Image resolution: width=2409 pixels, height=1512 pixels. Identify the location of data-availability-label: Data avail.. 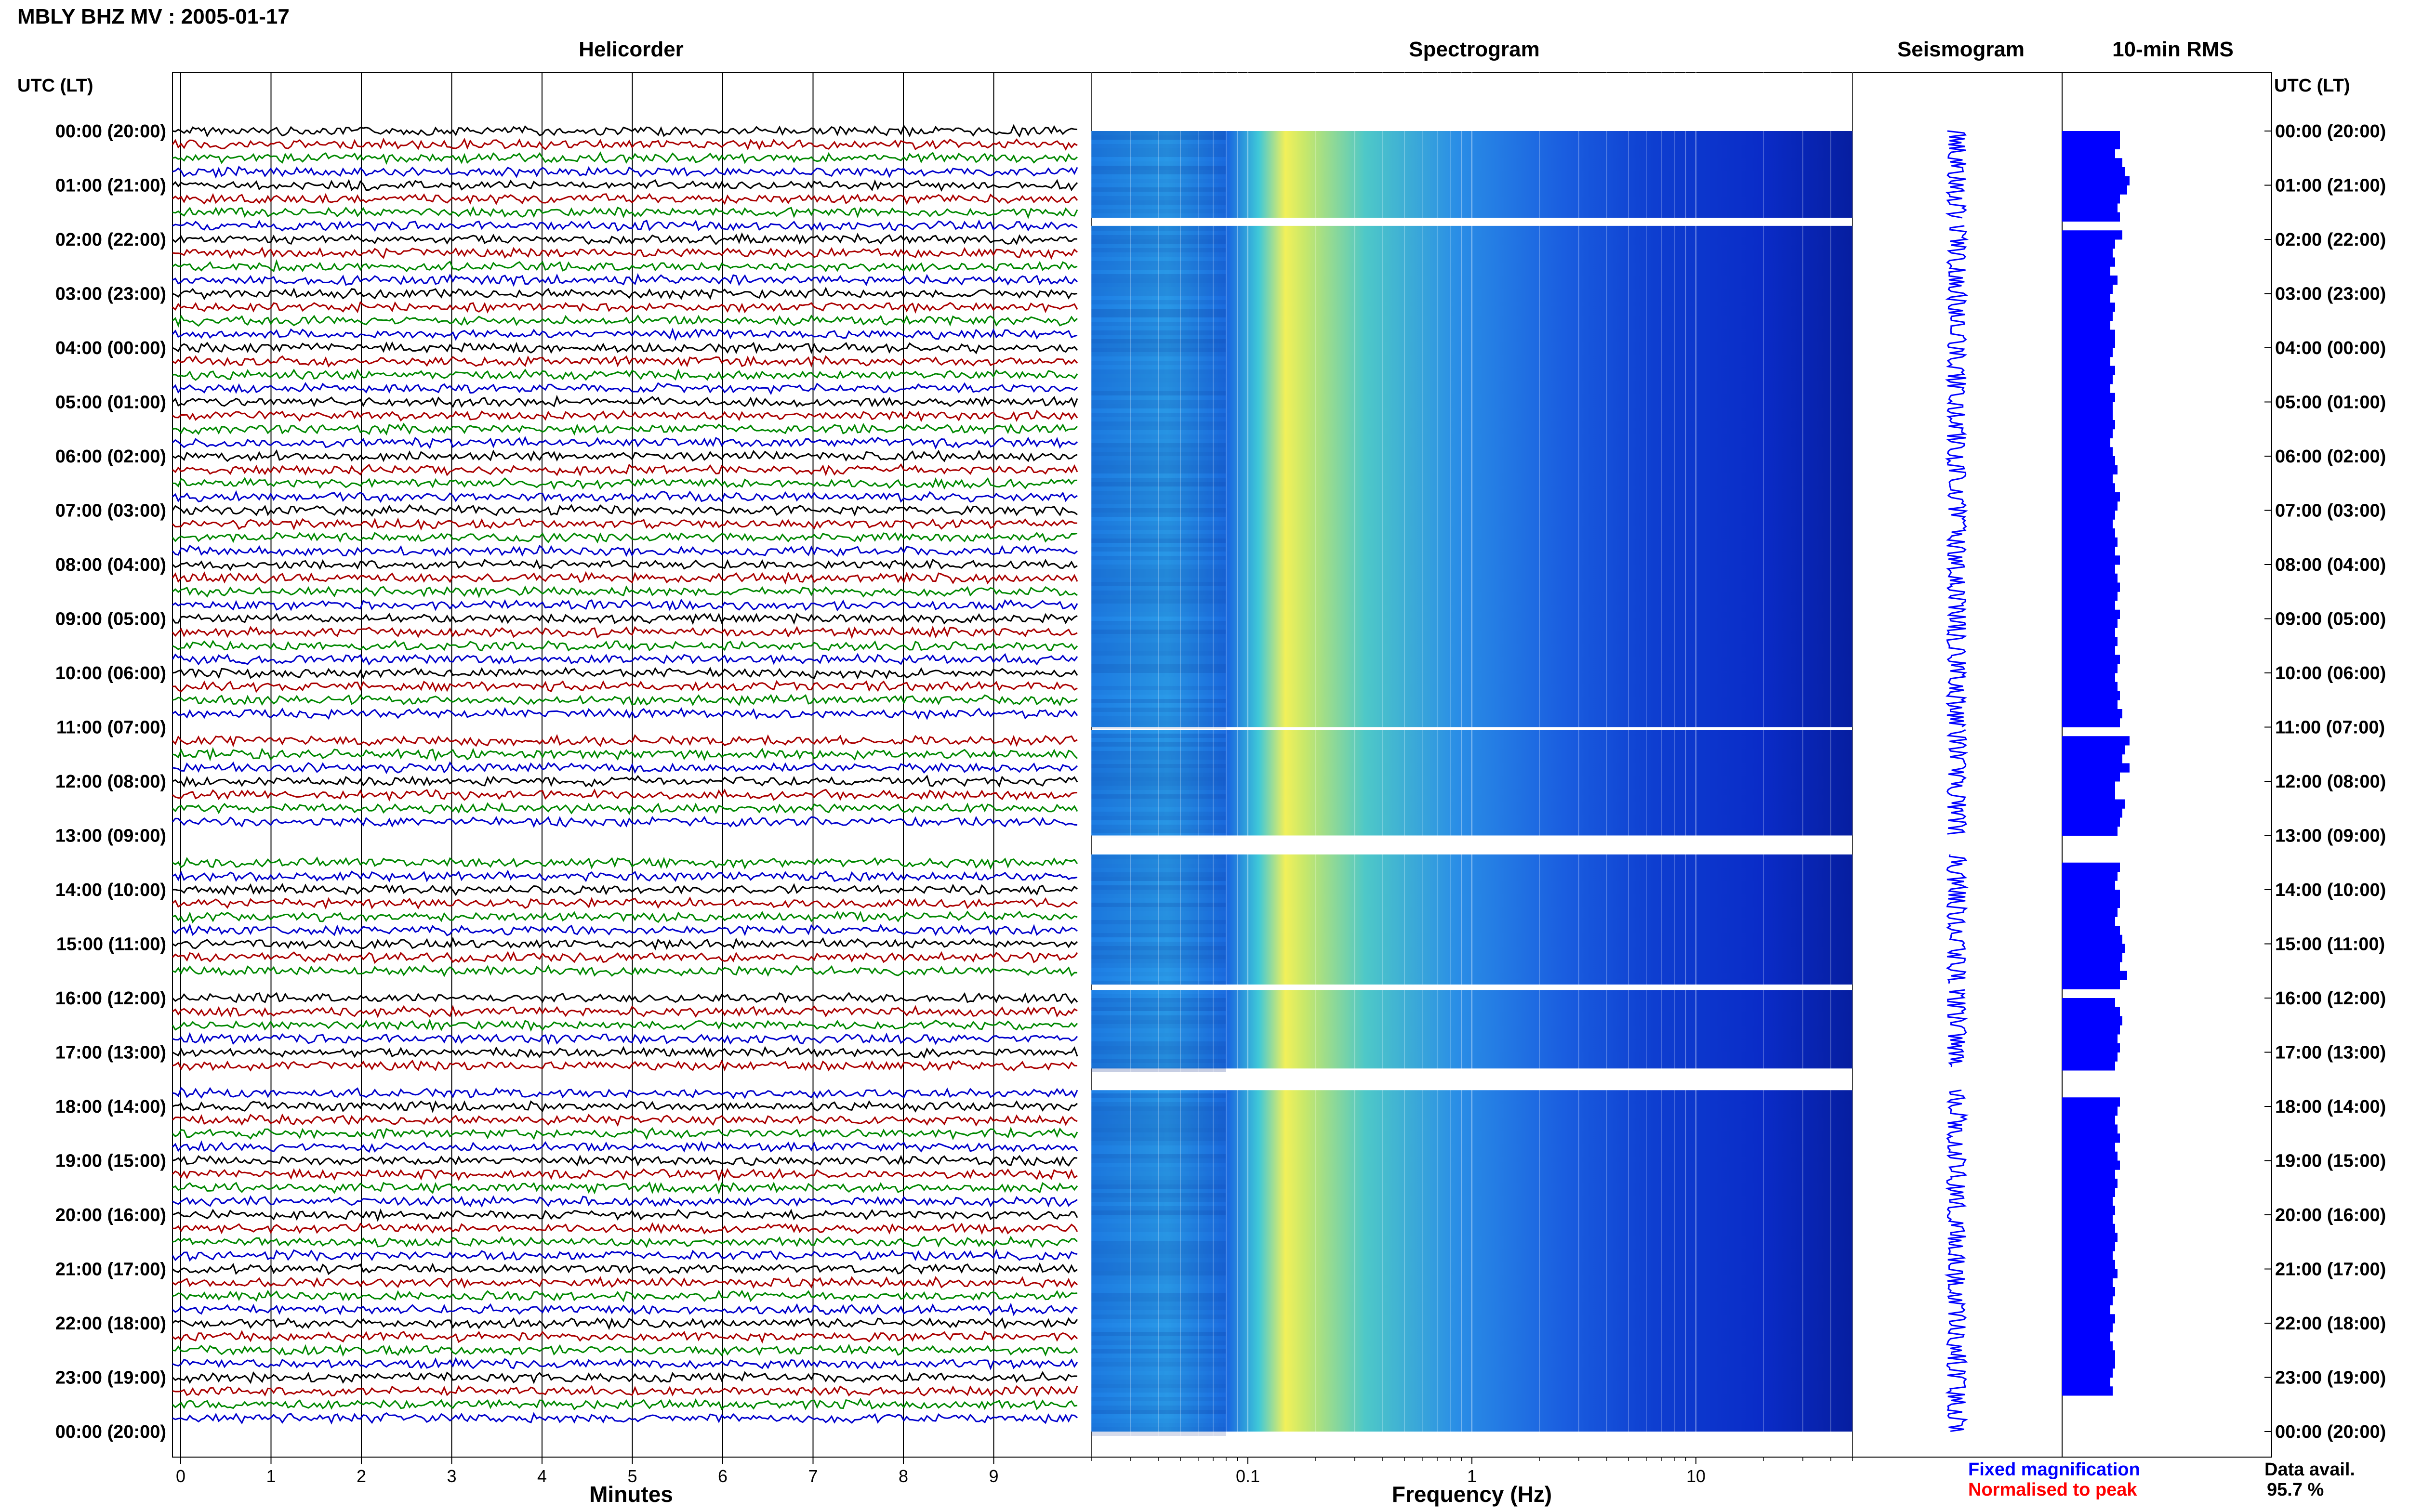
(2309, 1469).